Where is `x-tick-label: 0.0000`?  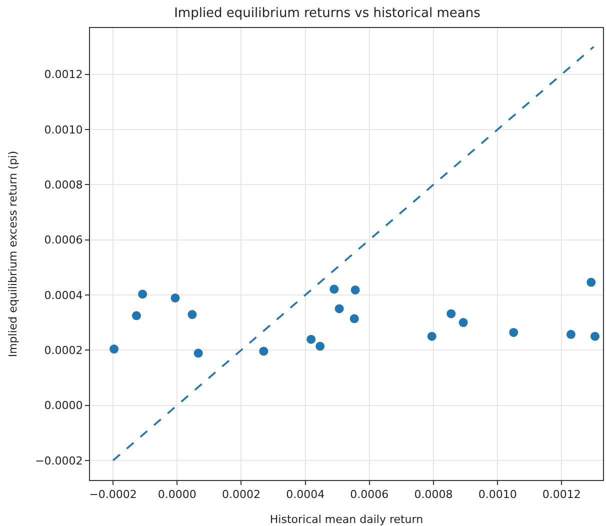
x-tick-label: 0.0000 is located at coordinates (177, 495).